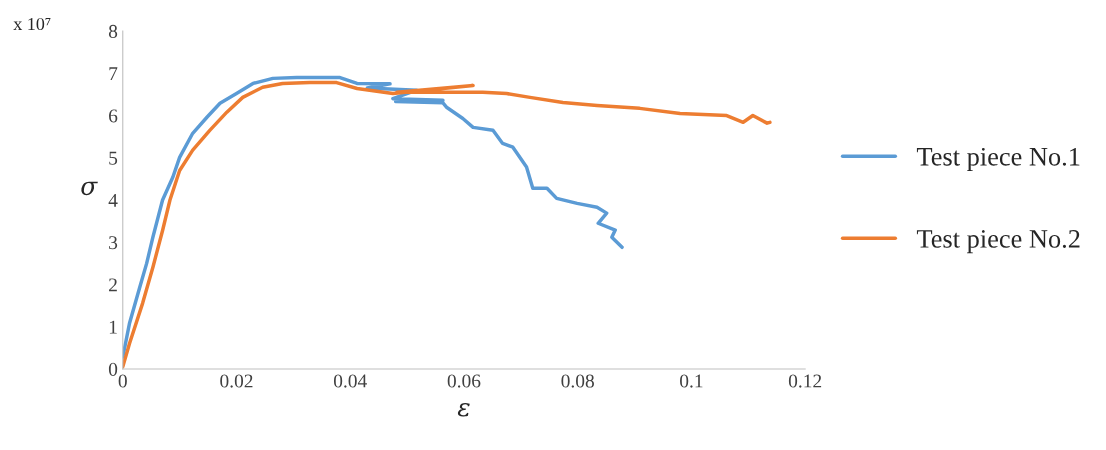  Describe the element at coordinates (463, 409) in the screenshot. I see `x-axis-title: ε` at that location.